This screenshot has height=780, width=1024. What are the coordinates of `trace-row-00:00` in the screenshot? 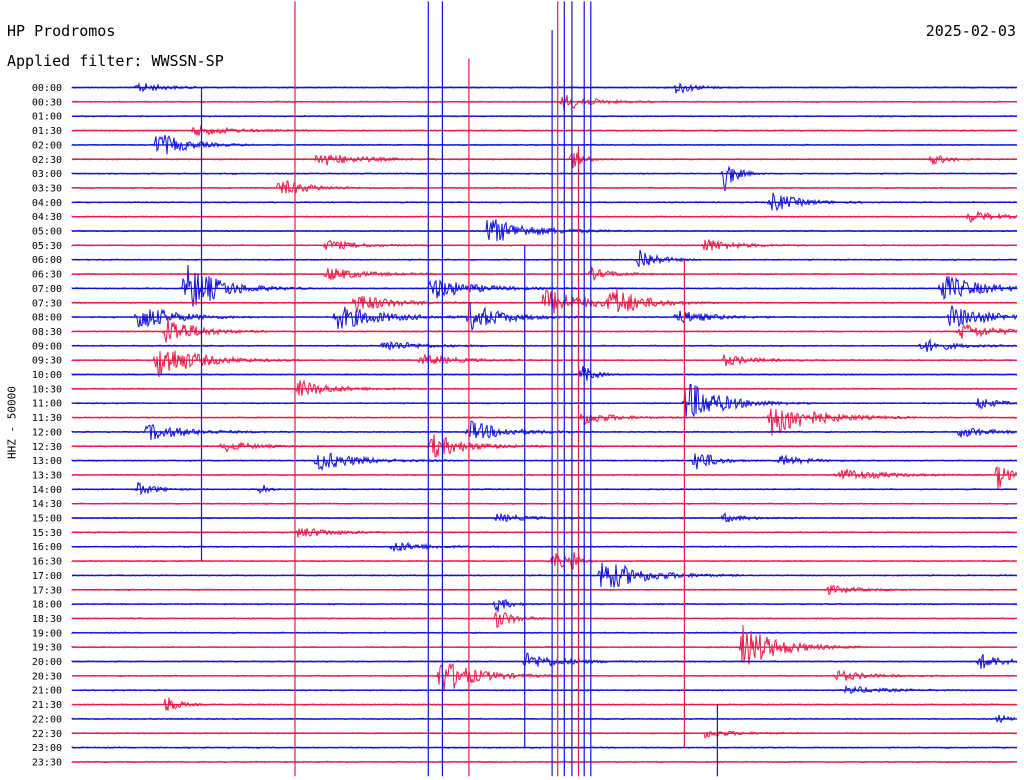 It's located at (544, 88).